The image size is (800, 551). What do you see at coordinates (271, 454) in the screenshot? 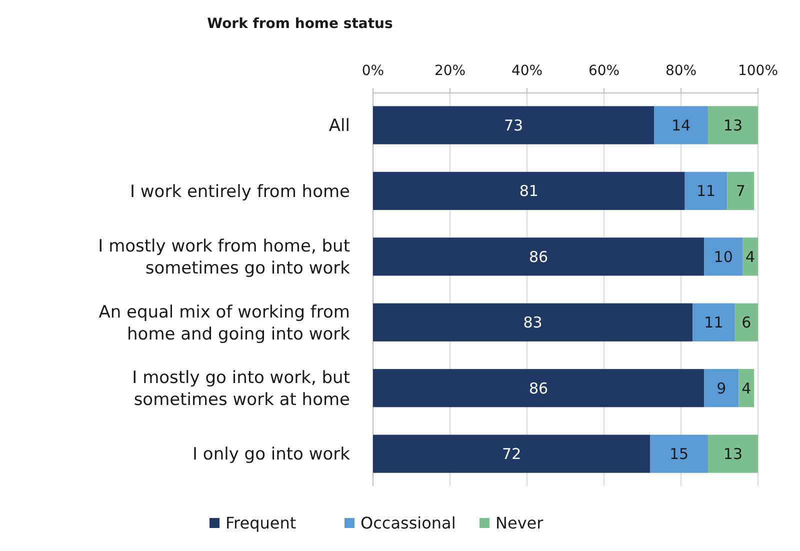
I see `y-tick-label: I only go into work` at bounding box center [271, 454].